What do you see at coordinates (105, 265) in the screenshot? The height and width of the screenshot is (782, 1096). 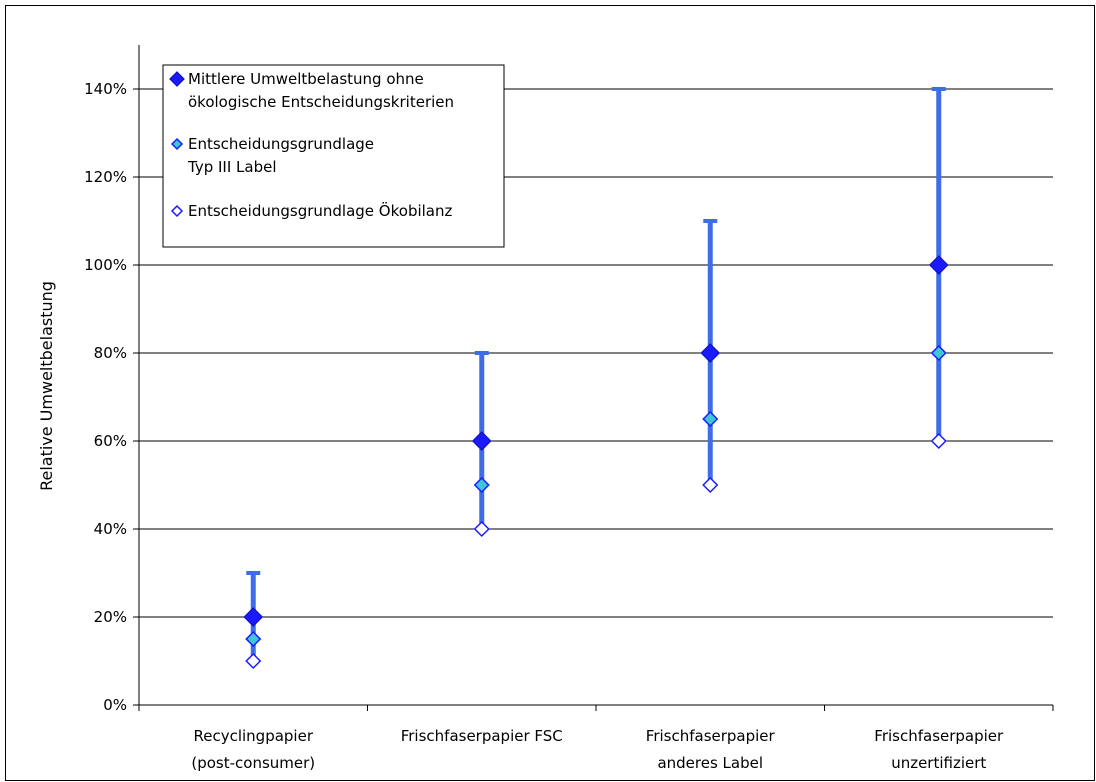 I see `y-tick-label: 100%` at bounding box center [105, 265].